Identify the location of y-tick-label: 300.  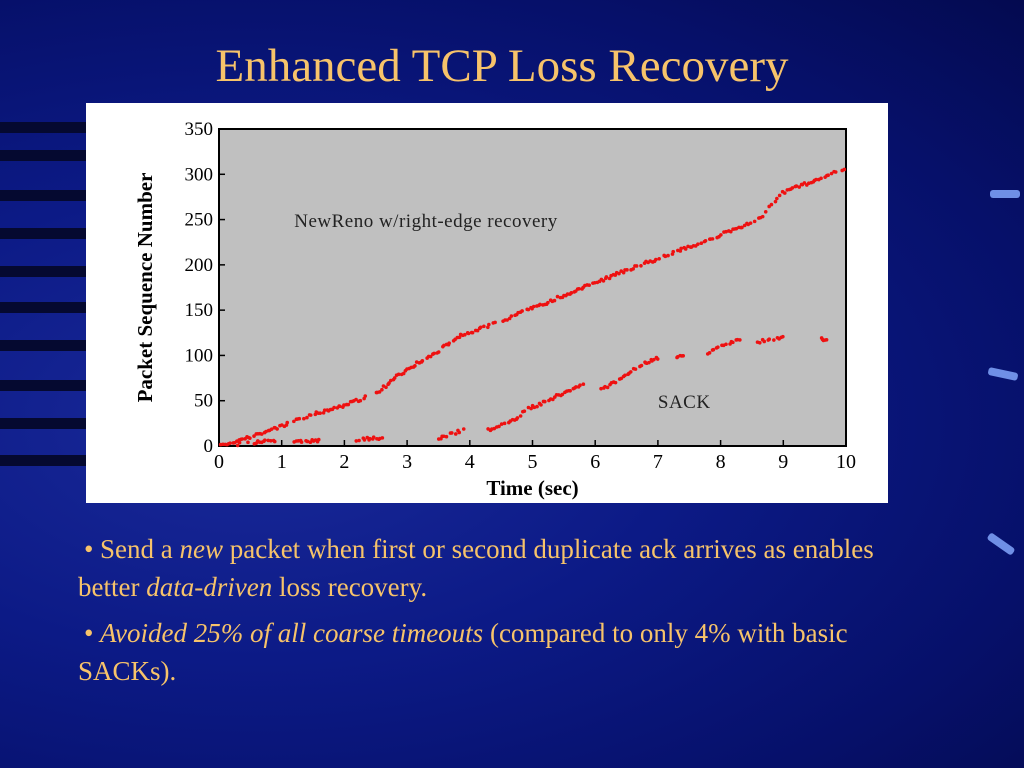
(199, 174).